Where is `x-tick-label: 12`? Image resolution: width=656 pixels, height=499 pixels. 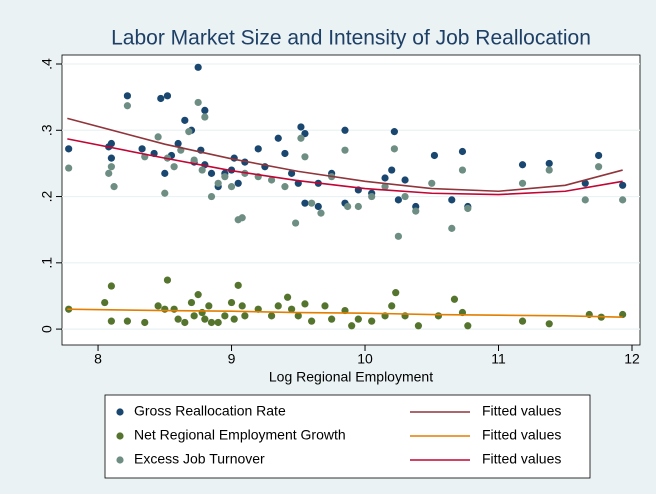
x-tick-label: 12 is located at coordinates (632, 359).